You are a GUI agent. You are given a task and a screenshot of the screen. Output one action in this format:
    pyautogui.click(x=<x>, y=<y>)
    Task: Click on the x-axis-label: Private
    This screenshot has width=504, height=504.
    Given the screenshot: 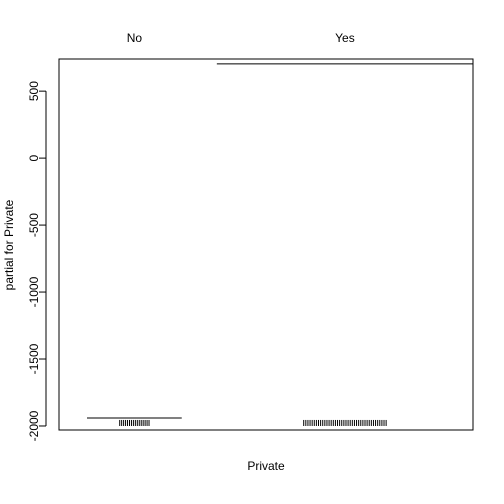 What is the action you would take?
    pyautogui.click(x=266, y=466)
    